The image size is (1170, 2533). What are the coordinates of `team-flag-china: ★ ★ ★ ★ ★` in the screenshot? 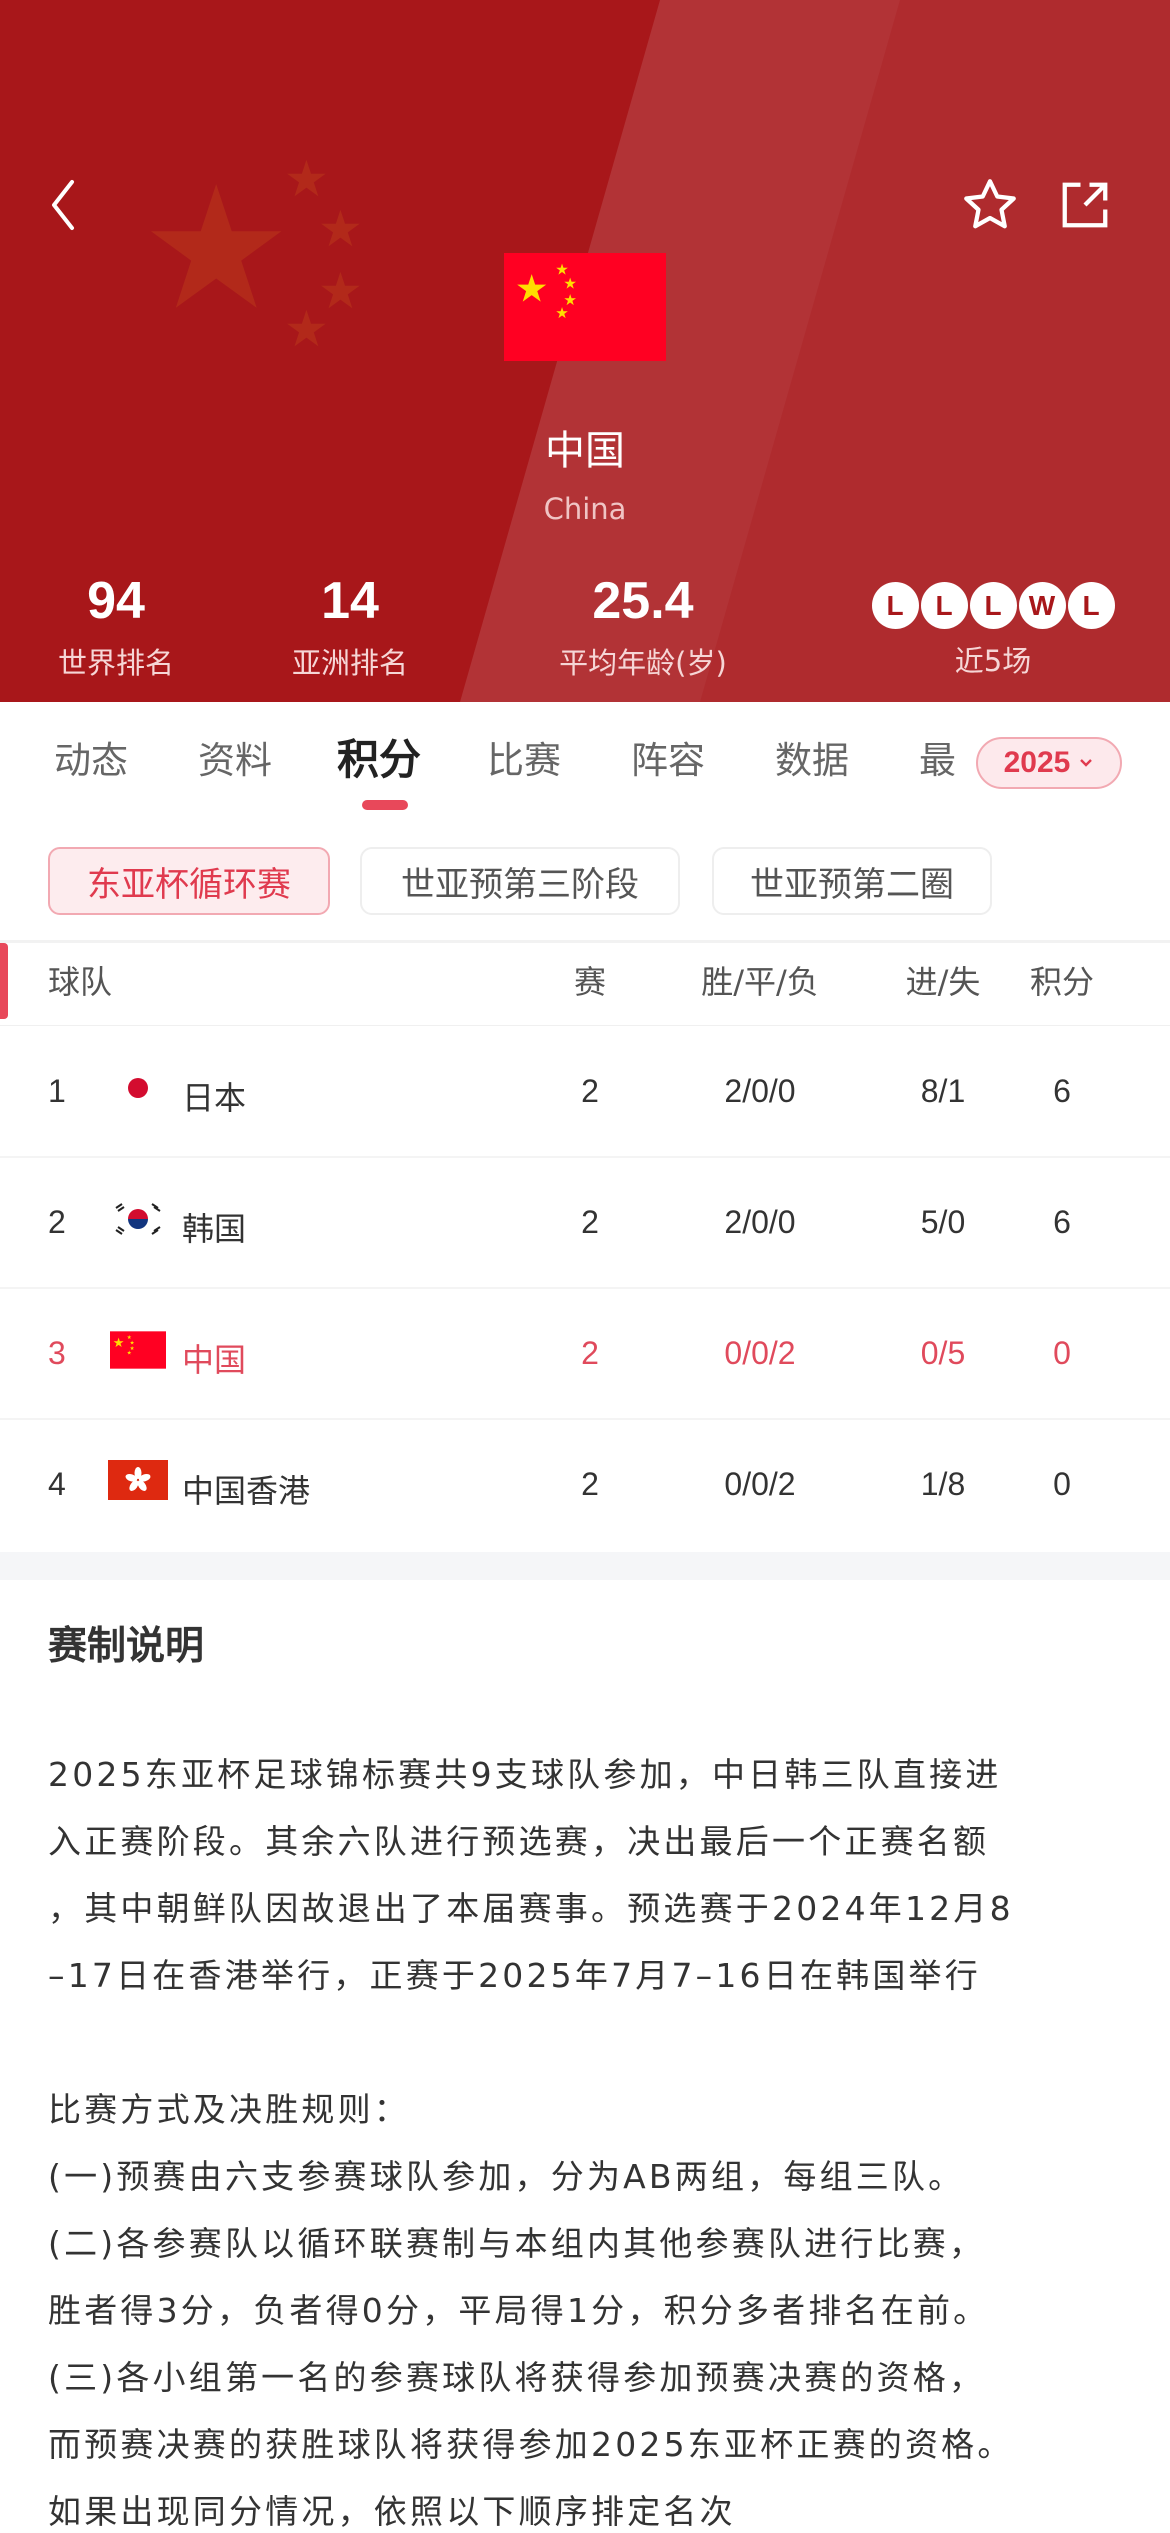 It's located at (585, 307).